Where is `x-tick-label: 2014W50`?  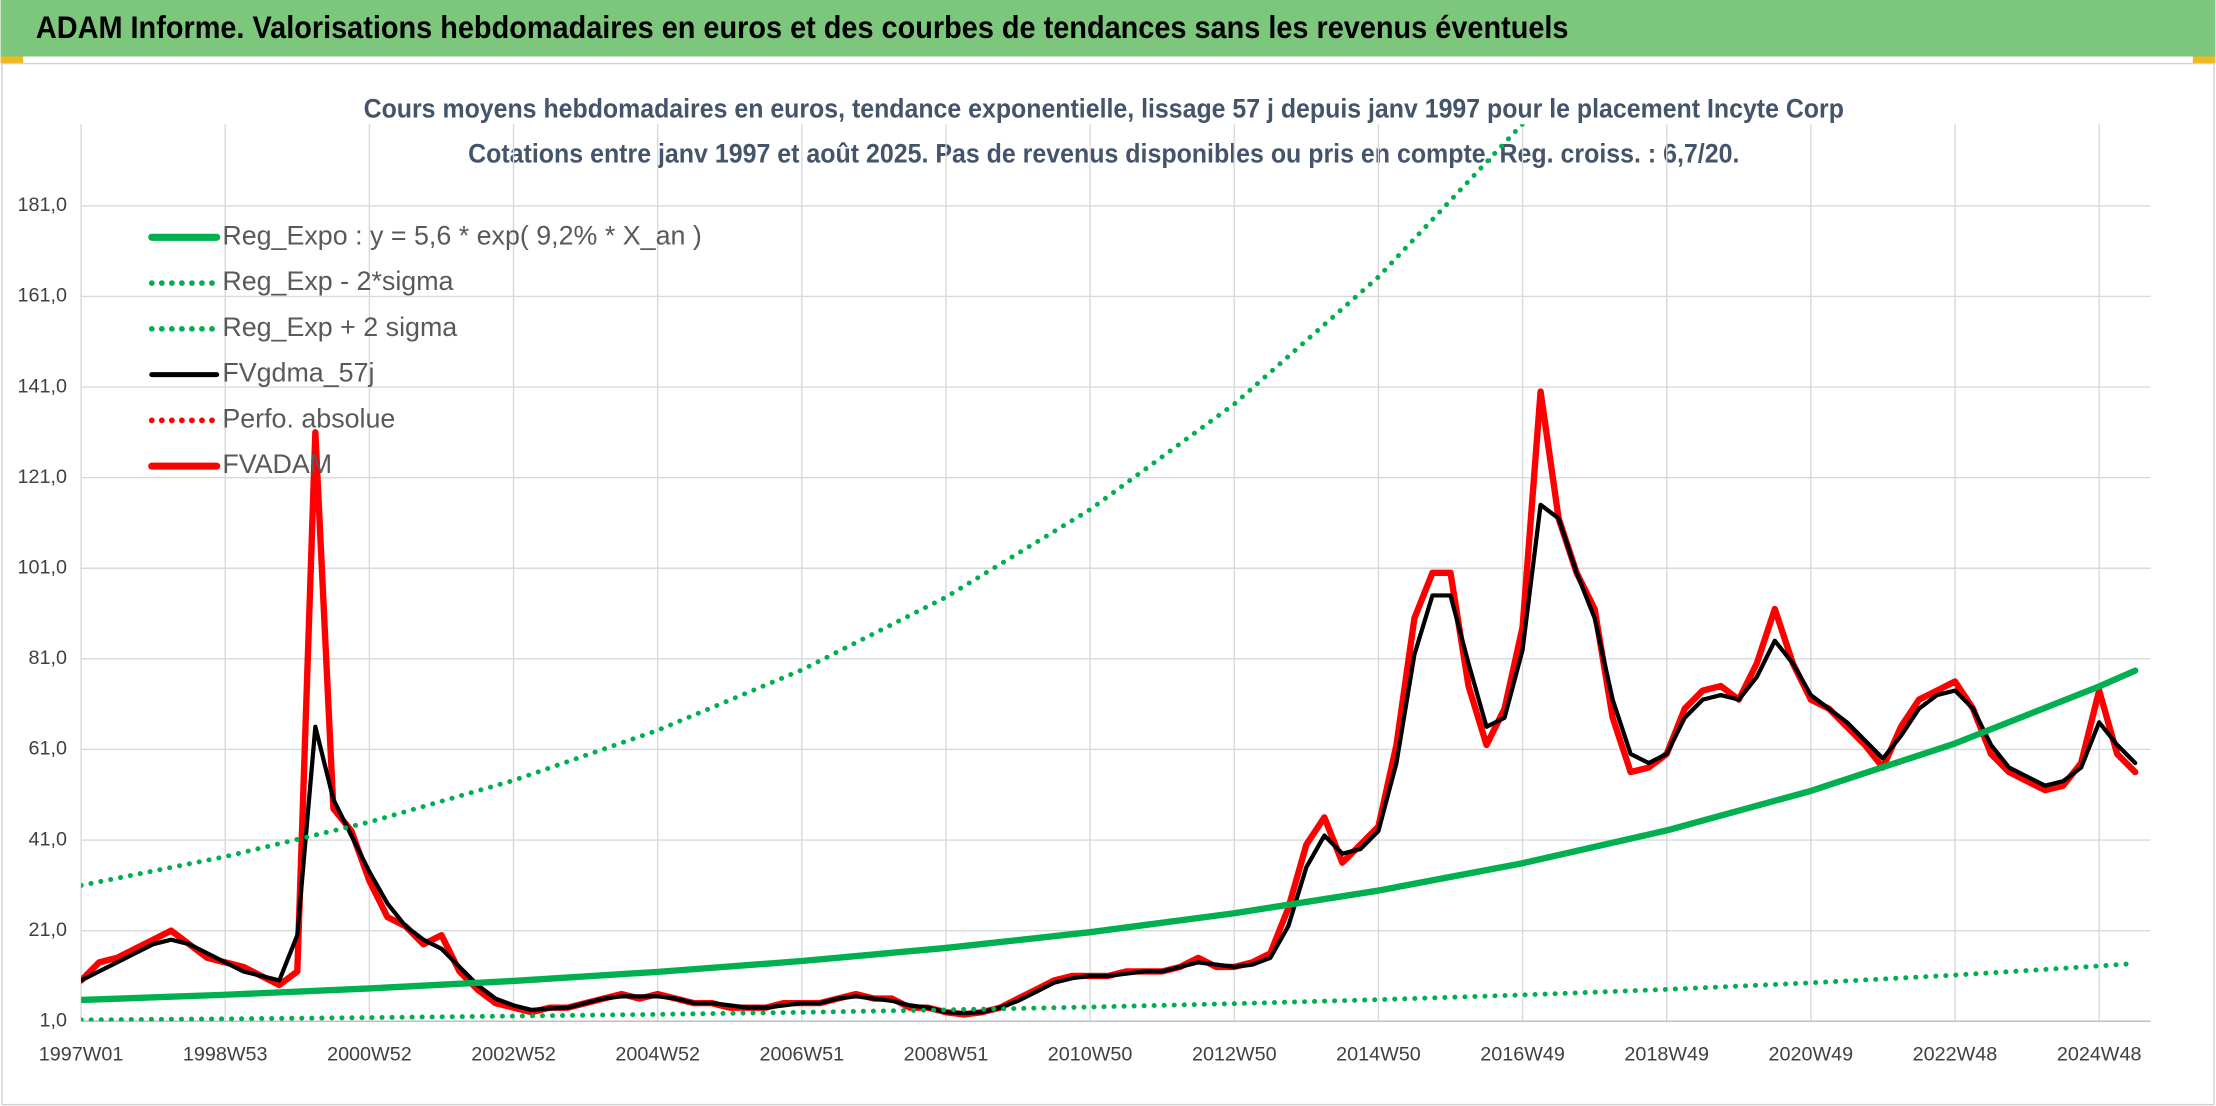 x-tick-label: 2014W50 is located at coordinates (1378, 1054).